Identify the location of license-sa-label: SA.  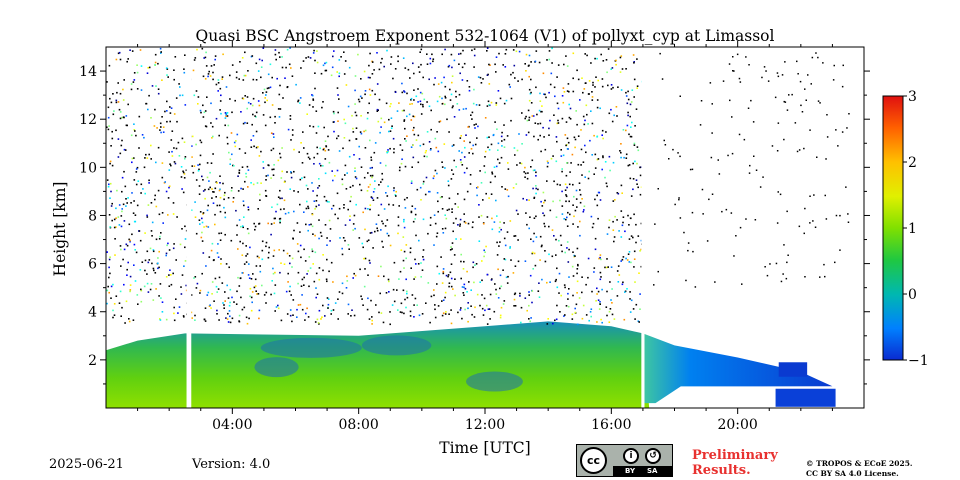
(652, 471).